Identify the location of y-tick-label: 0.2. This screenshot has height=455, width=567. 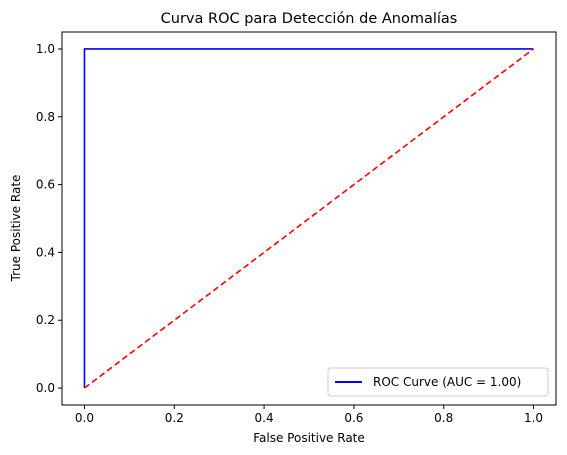
(45, 320).